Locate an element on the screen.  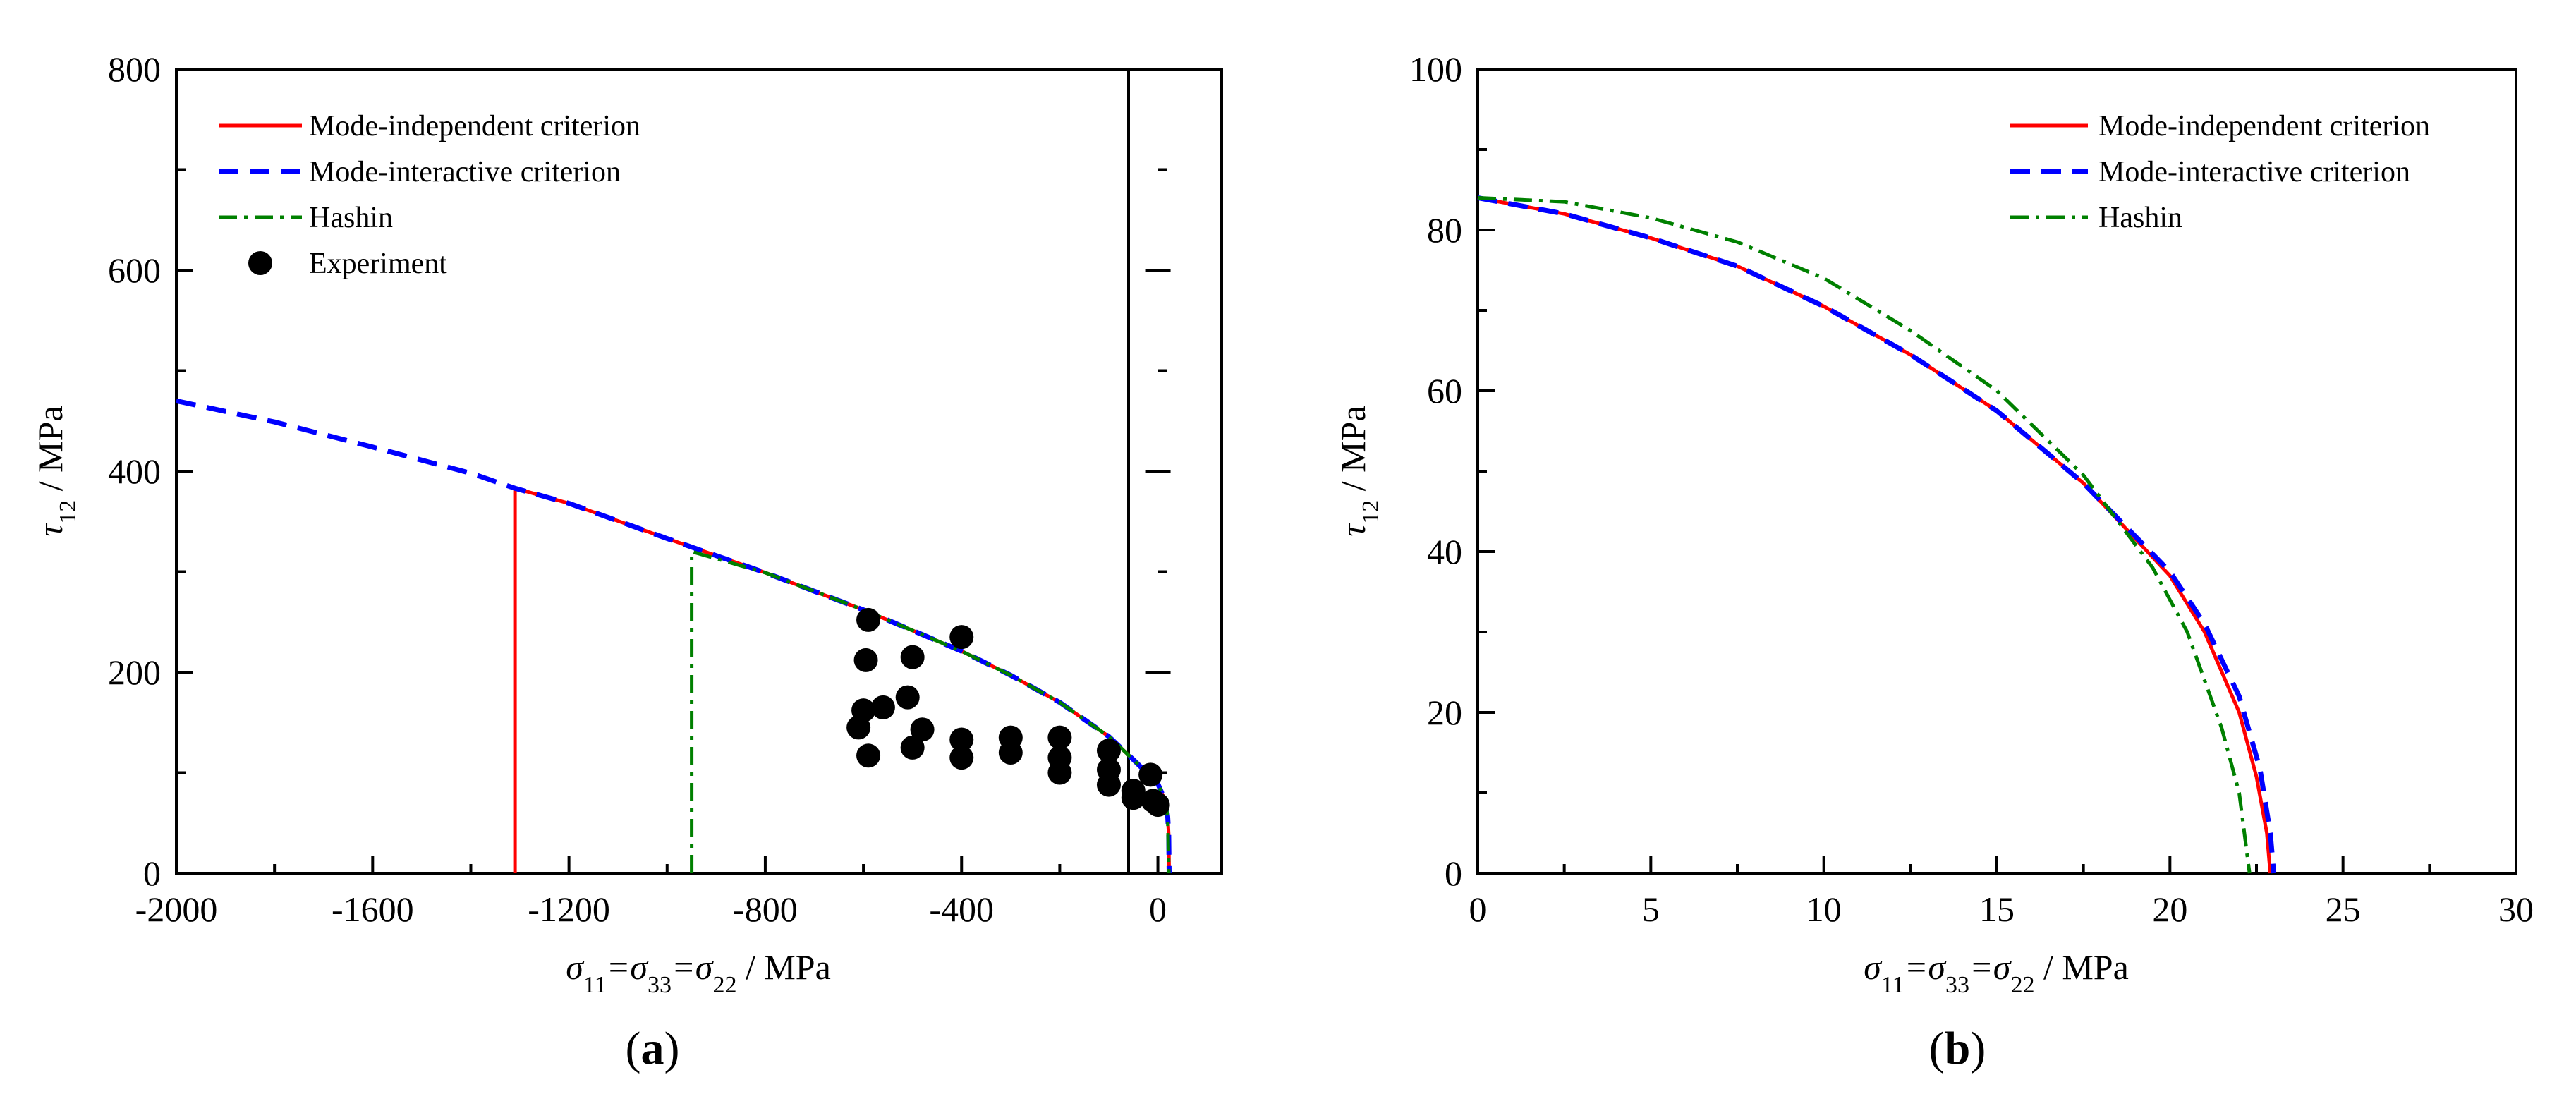
x-tick-label: -800 is located at coordinates (765, 909).